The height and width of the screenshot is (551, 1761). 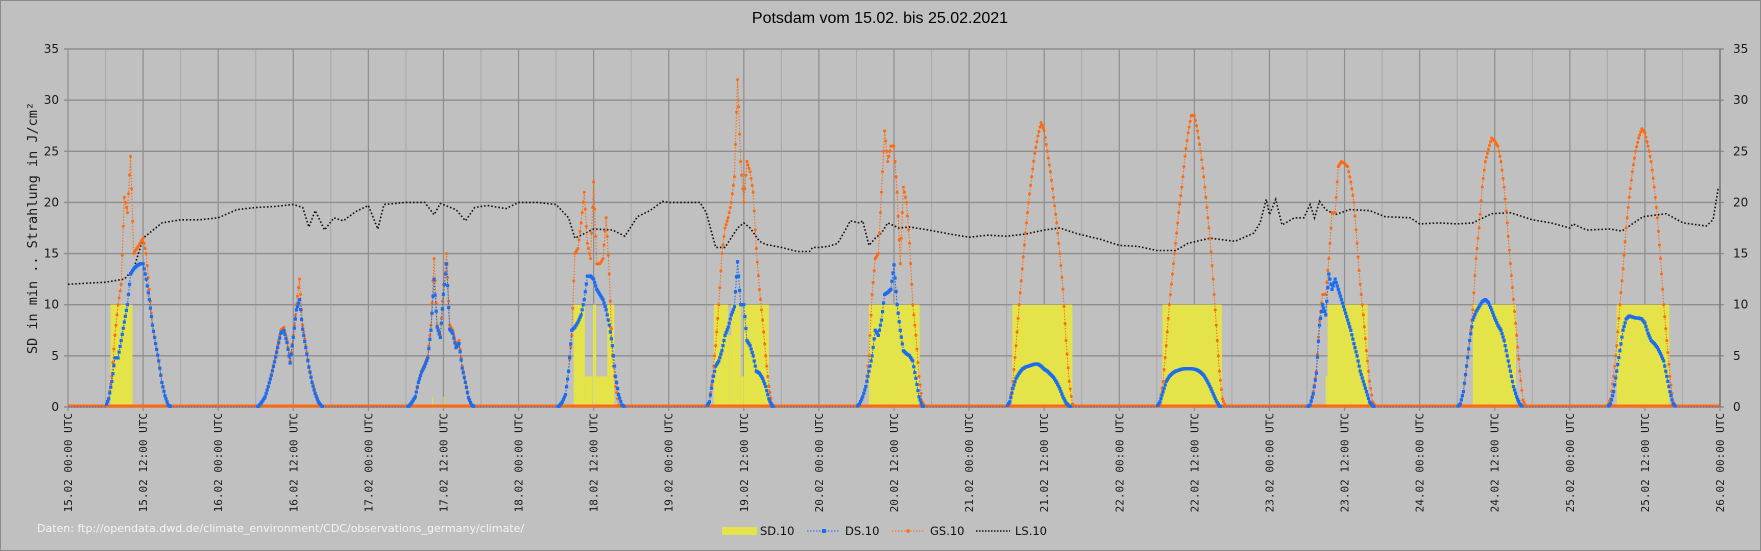 What do you see at coordinates (1740, 151) in the screenshot?
I see `y-tick-right: 25` at bounding box center [1740, 151].